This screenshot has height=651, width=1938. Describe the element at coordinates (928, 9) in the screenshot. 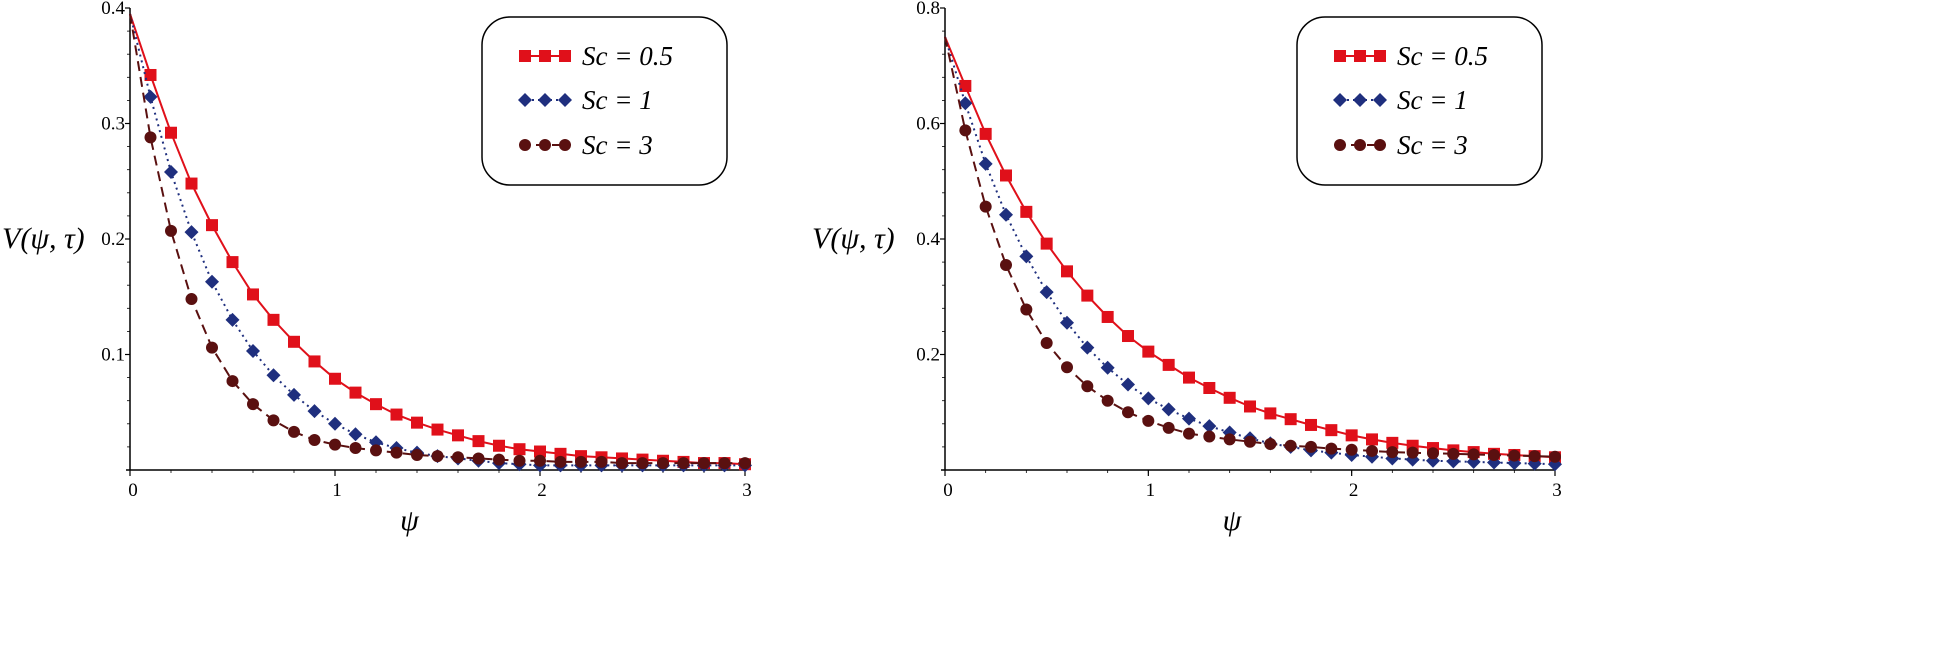

I see `y-tick-label: 0.8` at that location.